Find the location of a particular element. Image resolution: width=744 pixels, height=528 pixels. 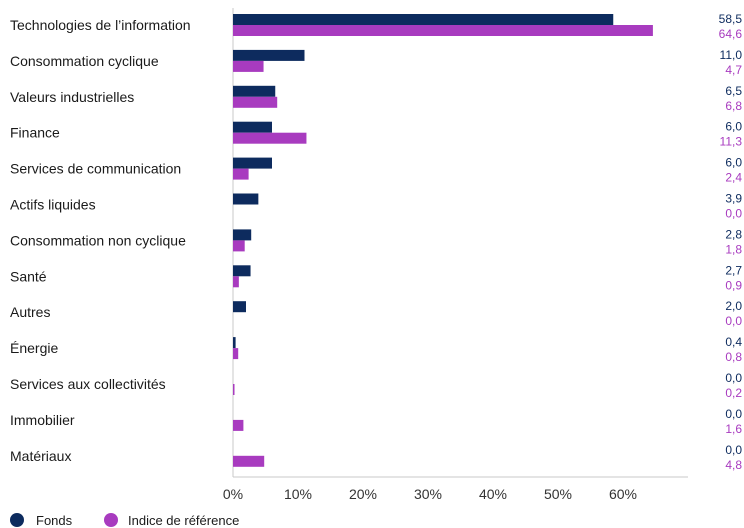

value-label-indice: 0,2 is located at coordinates (733, 393).